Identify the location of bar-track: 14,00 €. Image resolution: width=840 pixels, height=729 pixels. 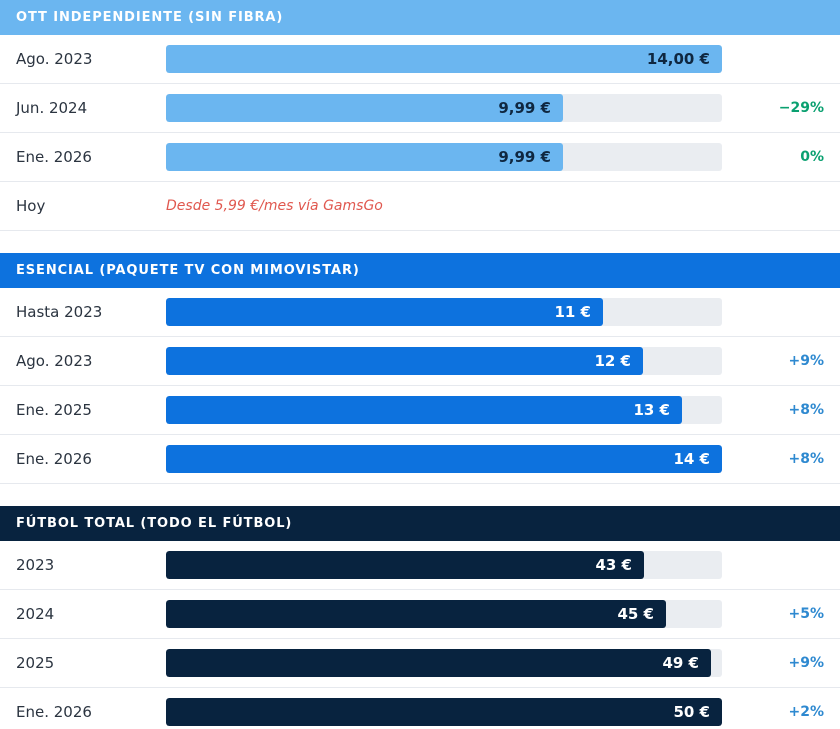
(444, 59).